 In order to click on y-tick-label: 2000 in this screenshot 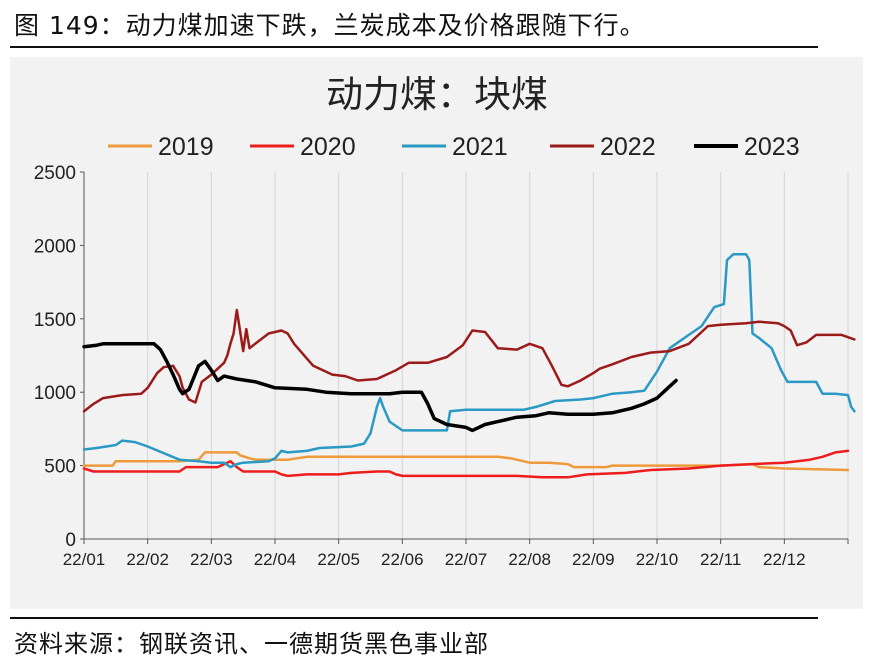, I will do `click(55, 246)`.